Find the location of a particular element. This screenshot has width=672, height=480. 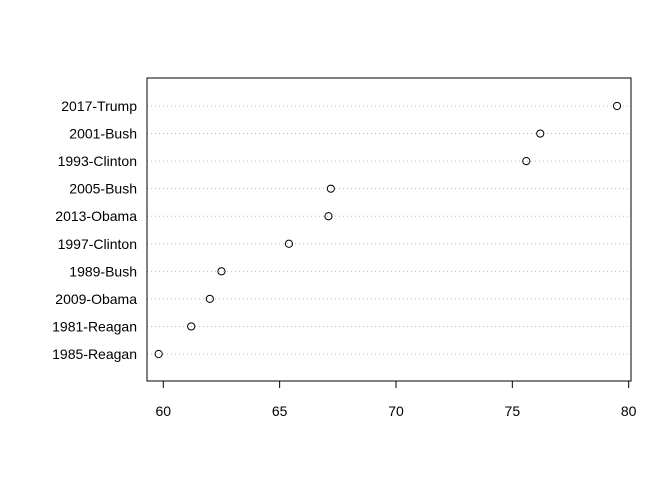

x-tick-label: 80 is located at coordinates (629, 411).